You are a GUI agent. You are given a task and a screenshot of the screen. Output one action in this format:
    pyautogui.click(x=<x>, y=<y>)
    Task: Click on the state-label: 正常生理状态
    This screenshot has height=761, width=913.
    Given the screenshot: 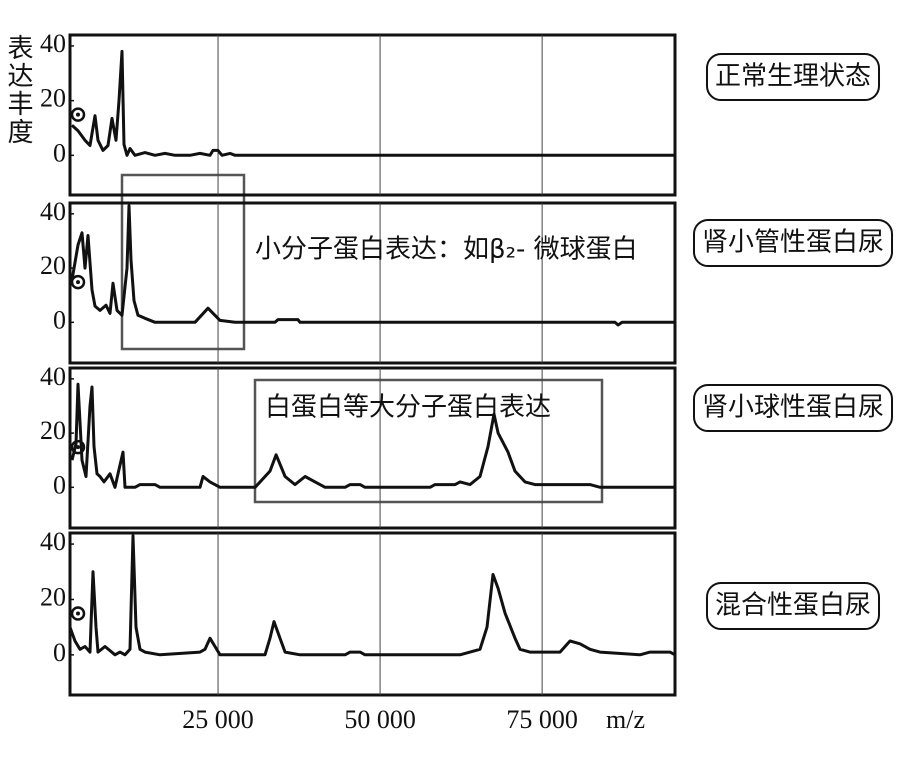 What is the action you would take?
    pyautogui.click(x=793, y=77)
    